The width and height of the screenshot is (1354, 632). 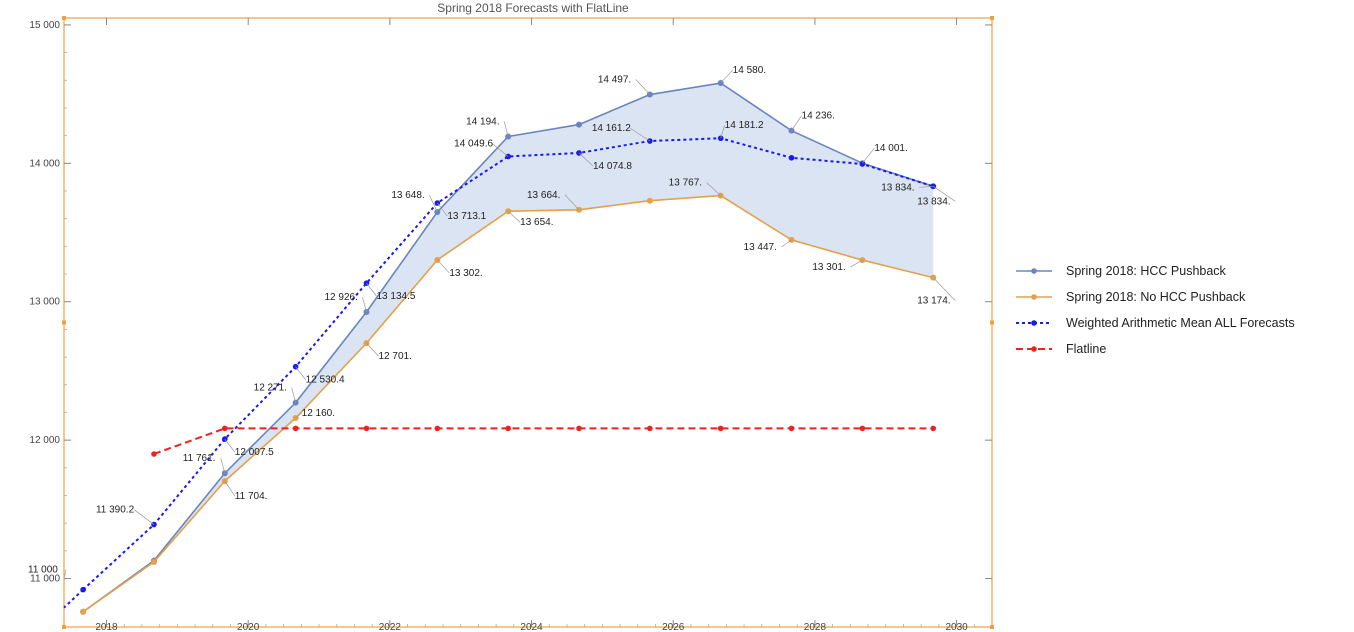 I want to click on x-tick-label: 2024, so click(x=531, y=627).